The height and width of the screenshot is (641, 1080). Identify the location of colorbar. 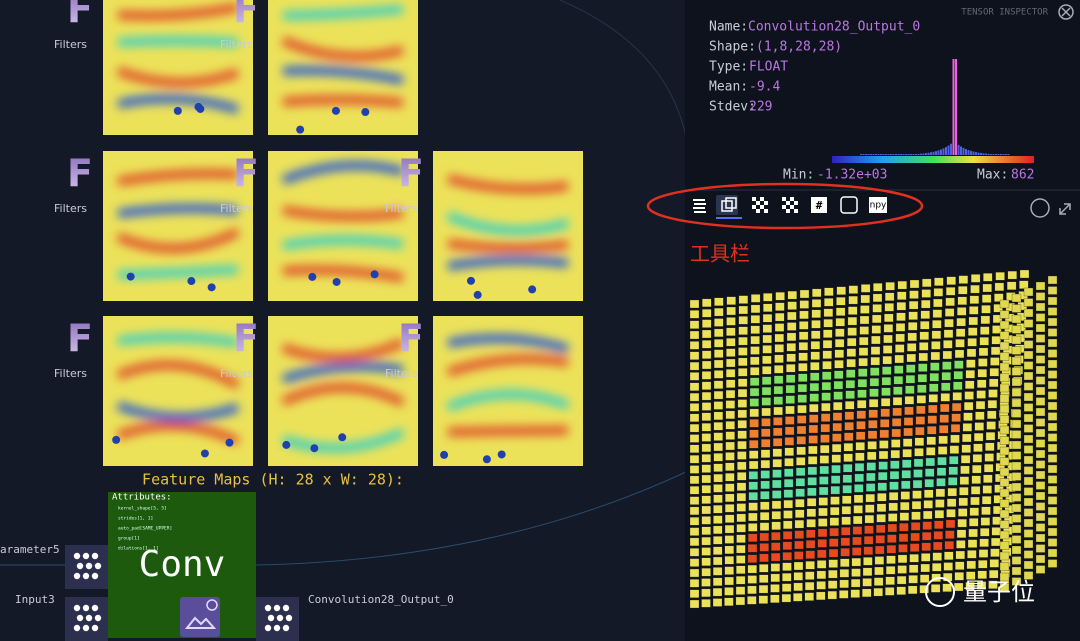
(933, 159).